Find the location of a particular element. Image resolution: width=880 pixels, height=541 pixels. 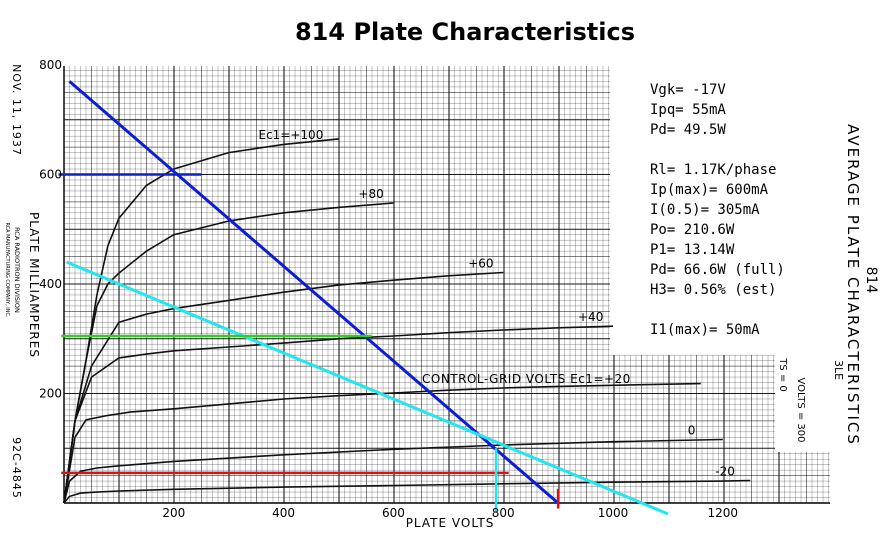

x-tick-label: 600 is located at coordinates (393, 513).